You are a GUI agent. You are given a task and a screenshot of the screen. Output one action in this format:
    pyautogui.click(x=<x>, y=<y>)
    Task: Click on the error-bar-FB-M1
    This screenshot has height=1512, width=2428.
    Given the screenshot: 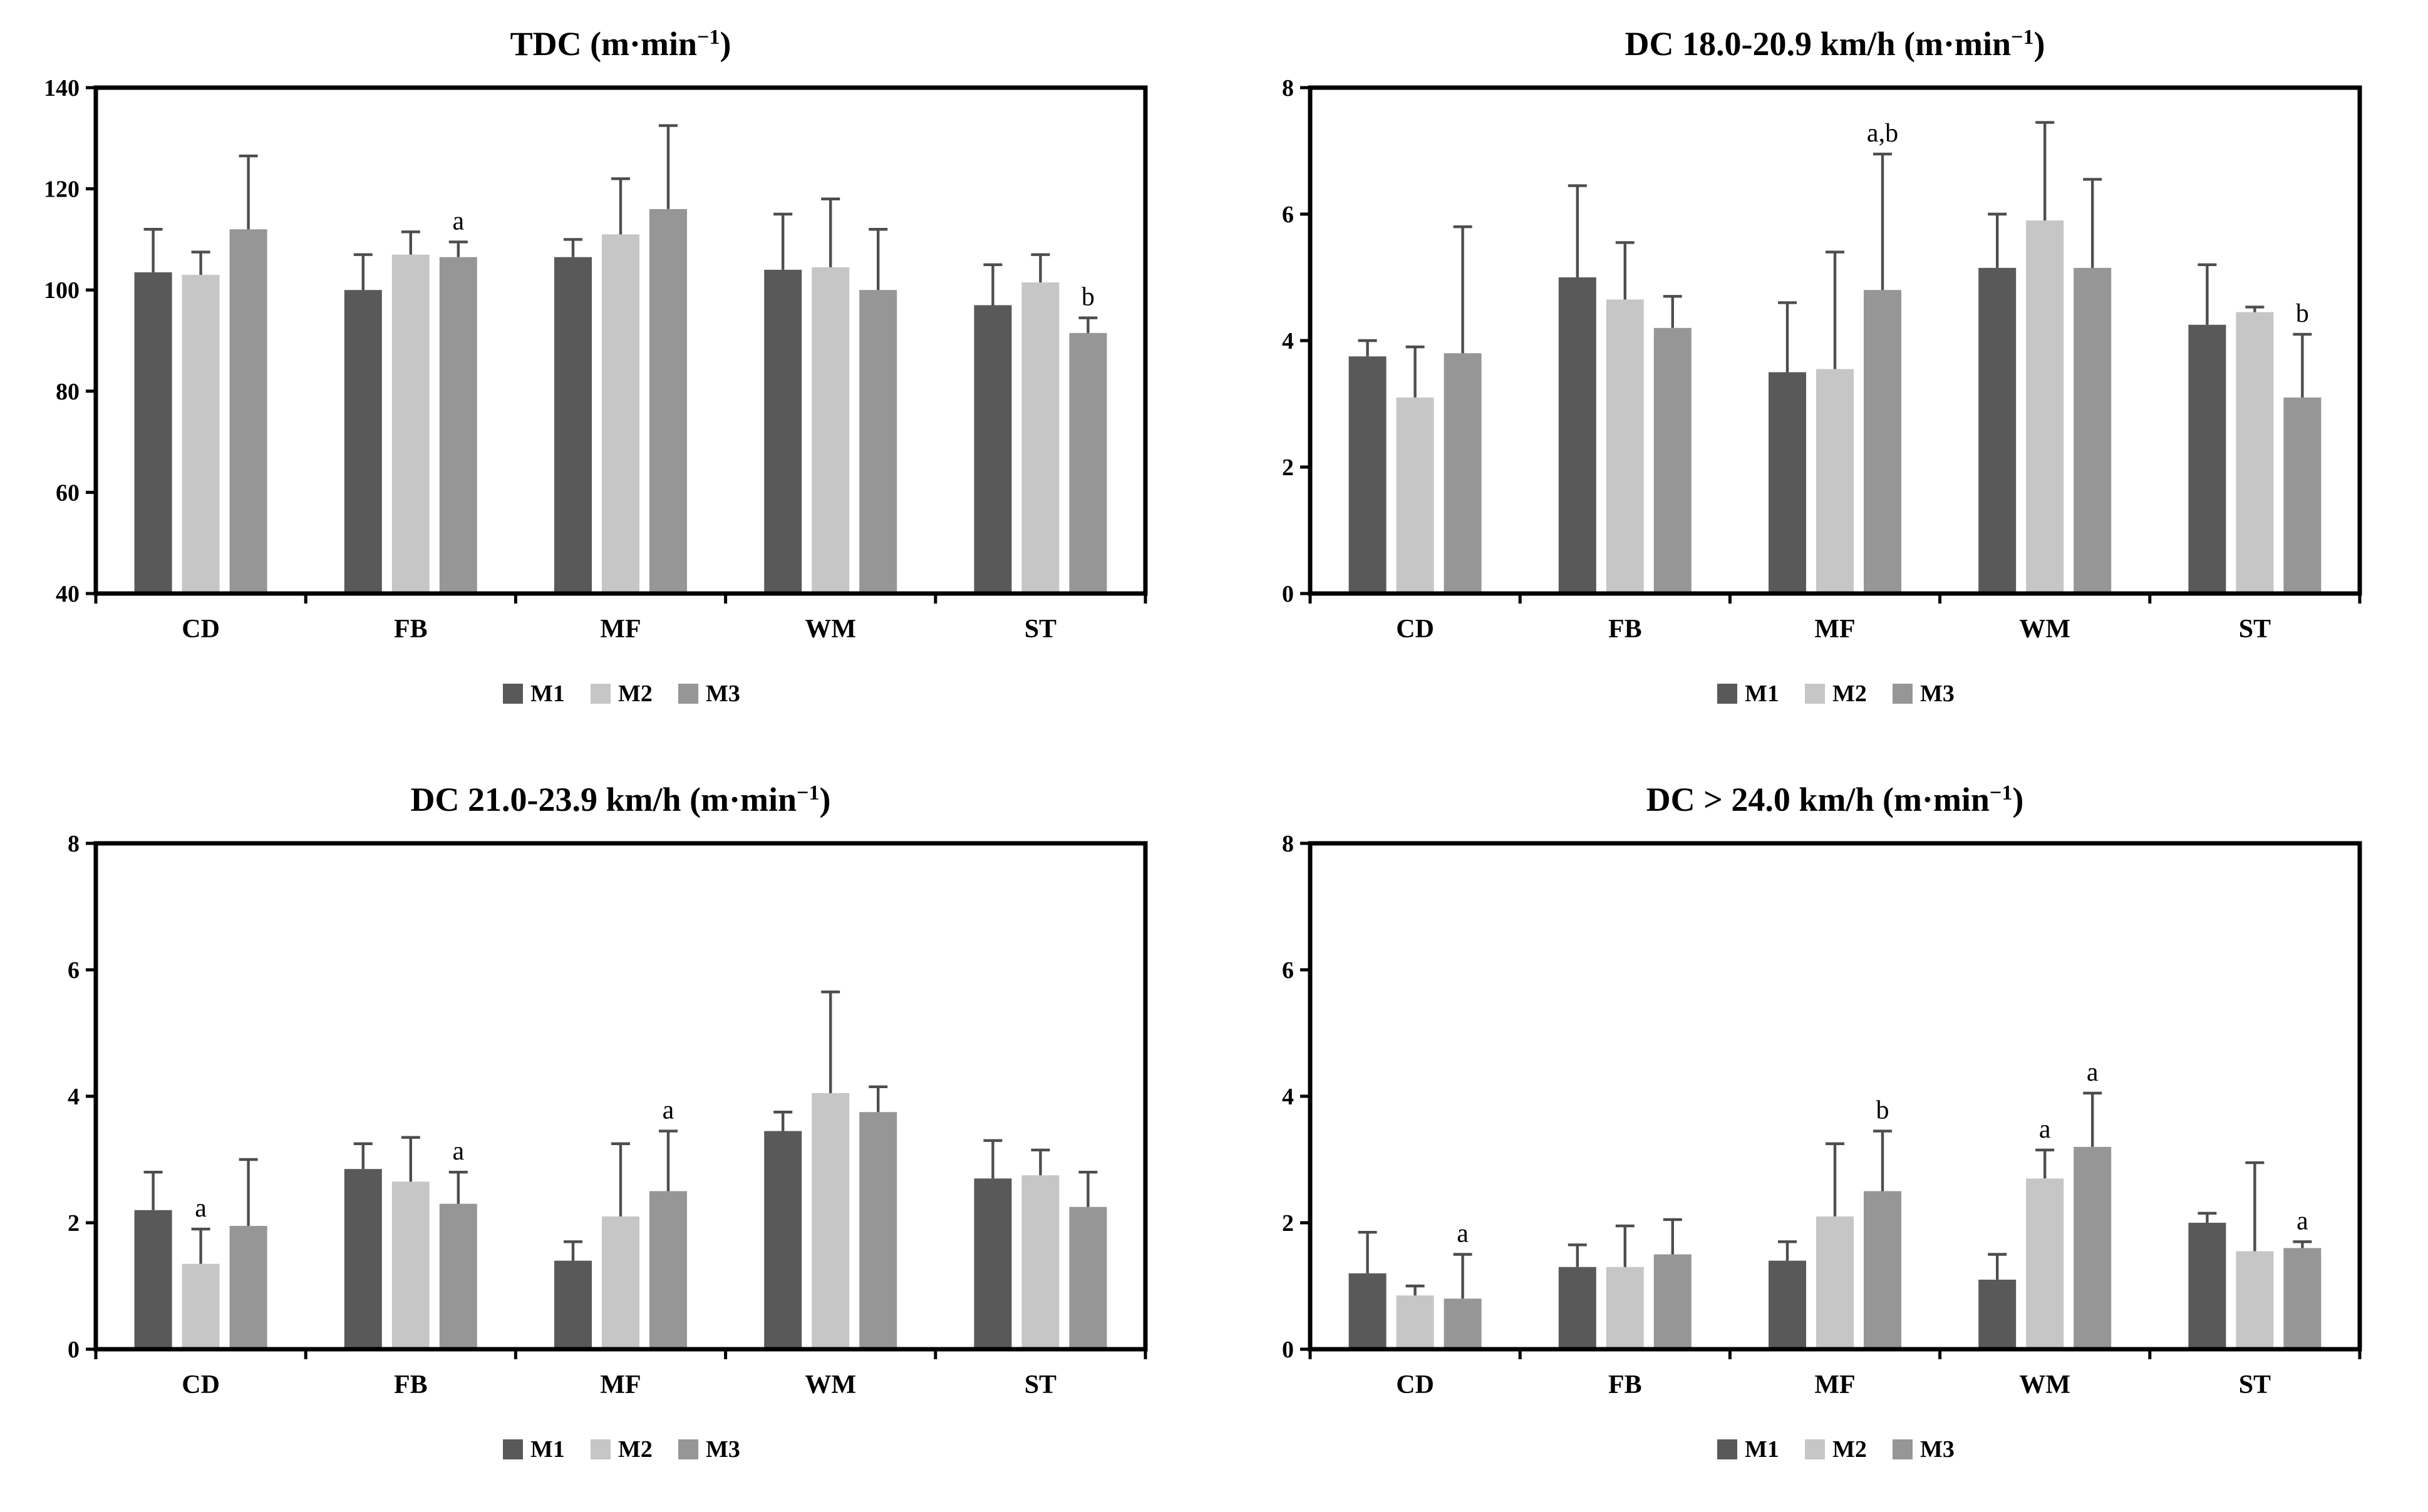 What is the action you would take?
    pyautogui.click(x=1577, y=231)
    